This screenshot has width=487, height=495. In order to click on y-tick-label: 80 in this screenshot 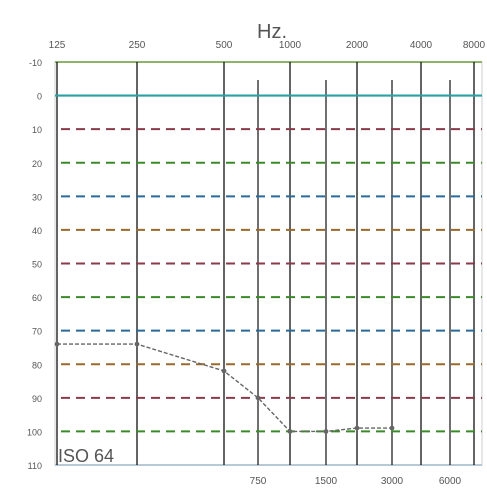, I will do `click(37, 365)`.